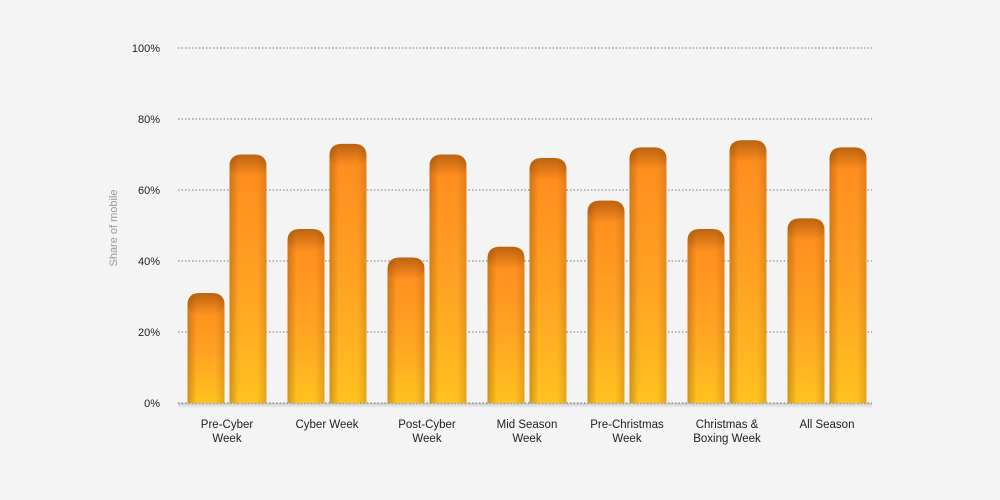  I want to click on x-tick-label: Post-Cyber Week, so click(427, 432).